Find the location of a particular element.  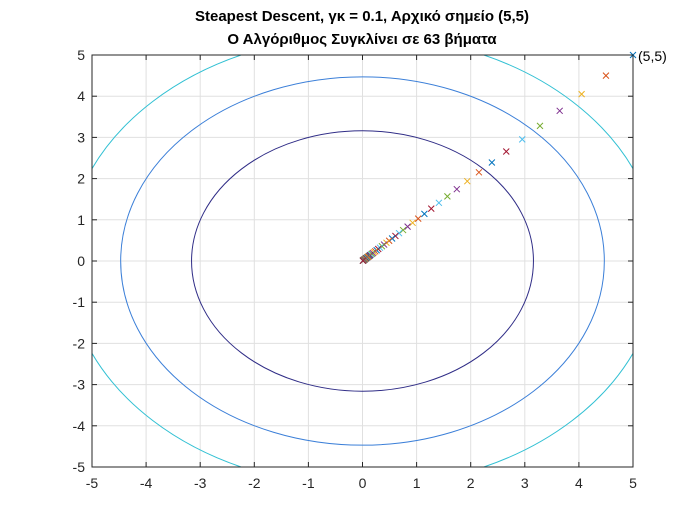

x-tick-label: -1 is located at coordinates (308, 483).